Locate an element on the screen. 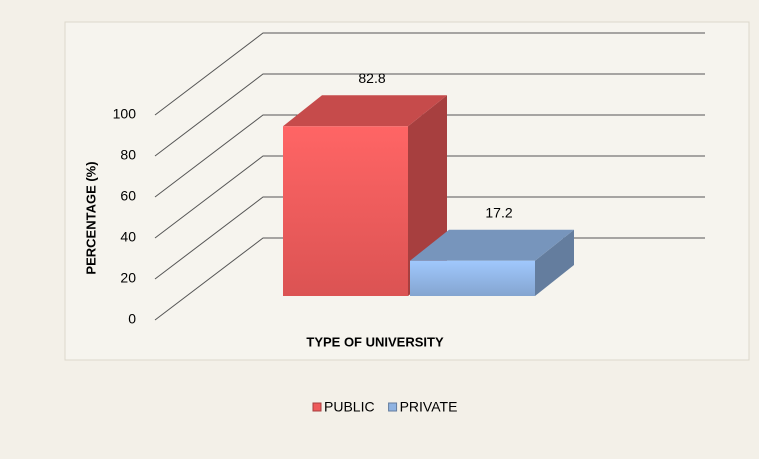 This screenshot has width=759, height=459. bar-side is located at coordinates (554, 262).